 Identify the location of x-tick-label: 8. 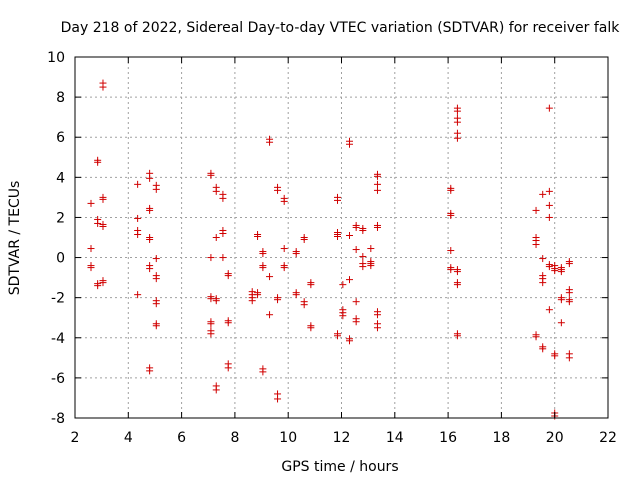
(234, 438).